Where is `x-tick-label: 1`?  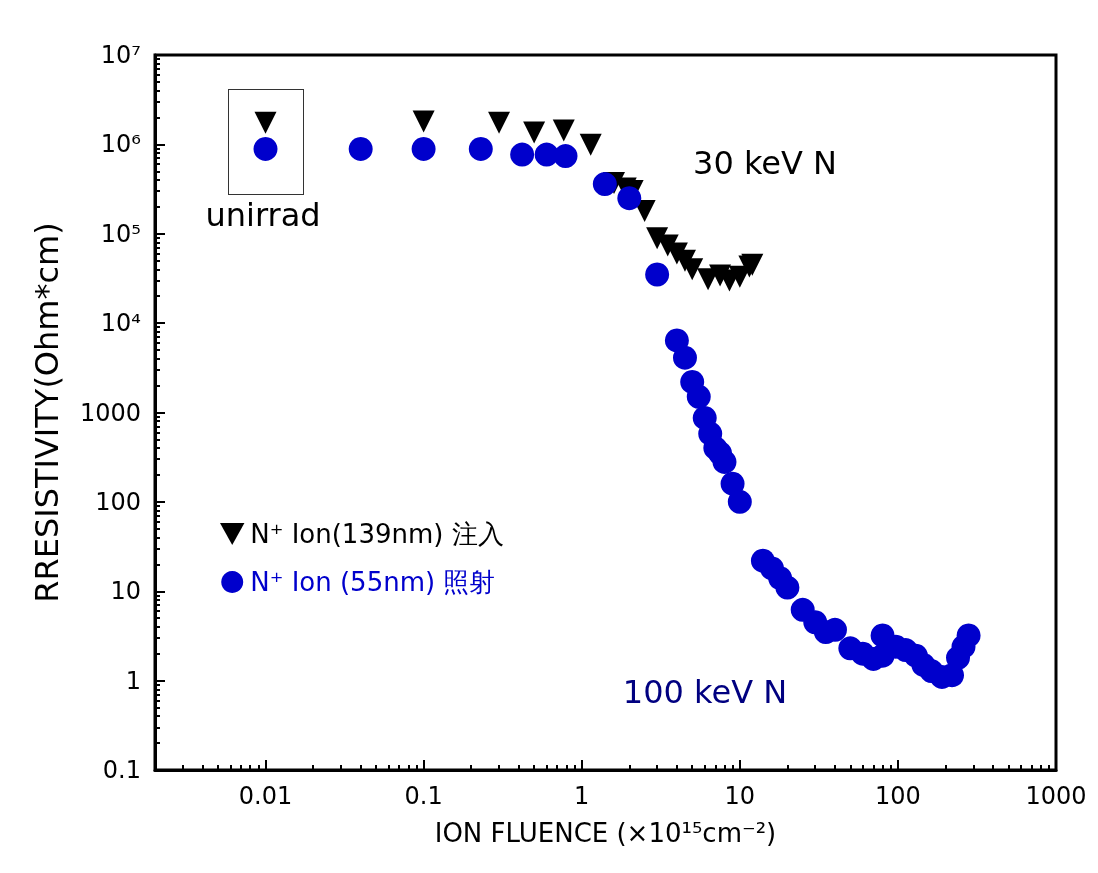
x-tick-label: 1 is located at coordinates (582, 796).